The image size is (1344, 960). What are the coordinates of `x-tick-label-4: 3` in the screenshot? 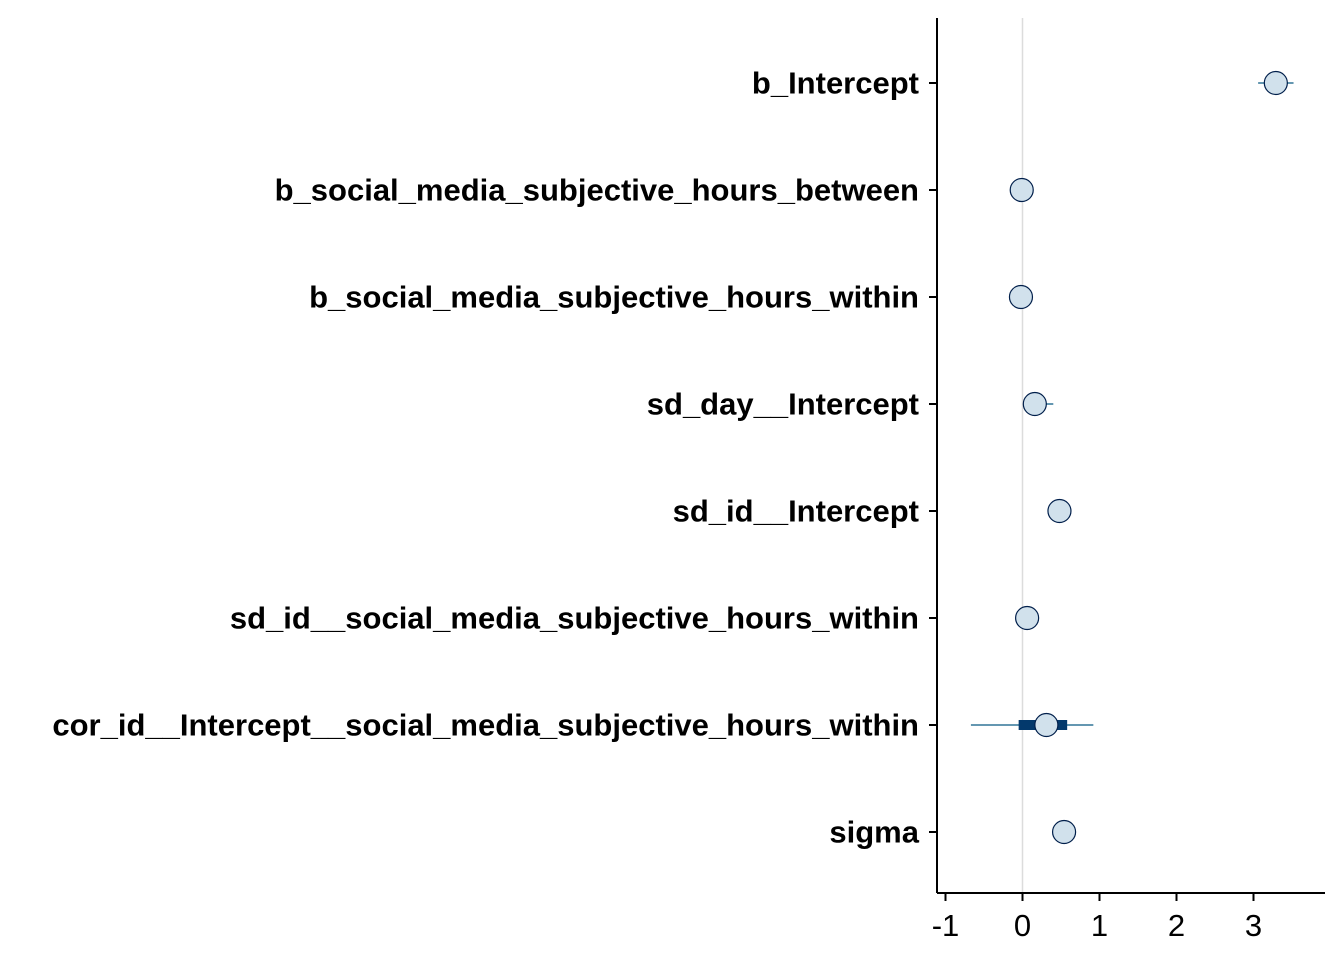 It's located at (1253, 925).